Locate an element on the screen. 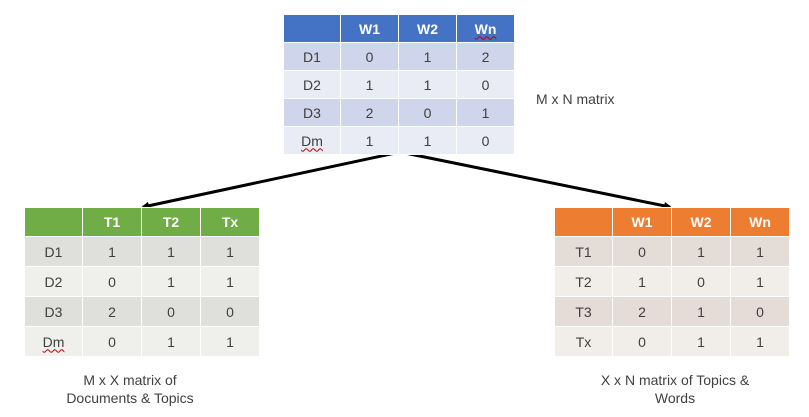 This screenshot has width=809, height=417. table-row: D2 0 1 1 is located at coordinates (142, 281).